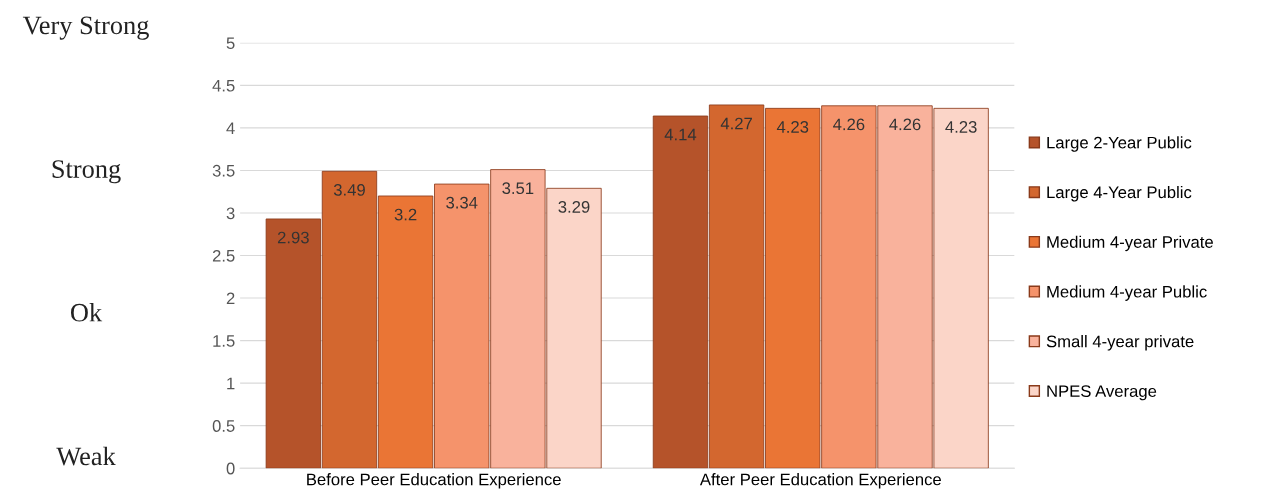 This screenshot has width=1284, height=504. Describe the element at coordinates (518, 188) in the screenshot. I see `data-label: 3.51` at that location.